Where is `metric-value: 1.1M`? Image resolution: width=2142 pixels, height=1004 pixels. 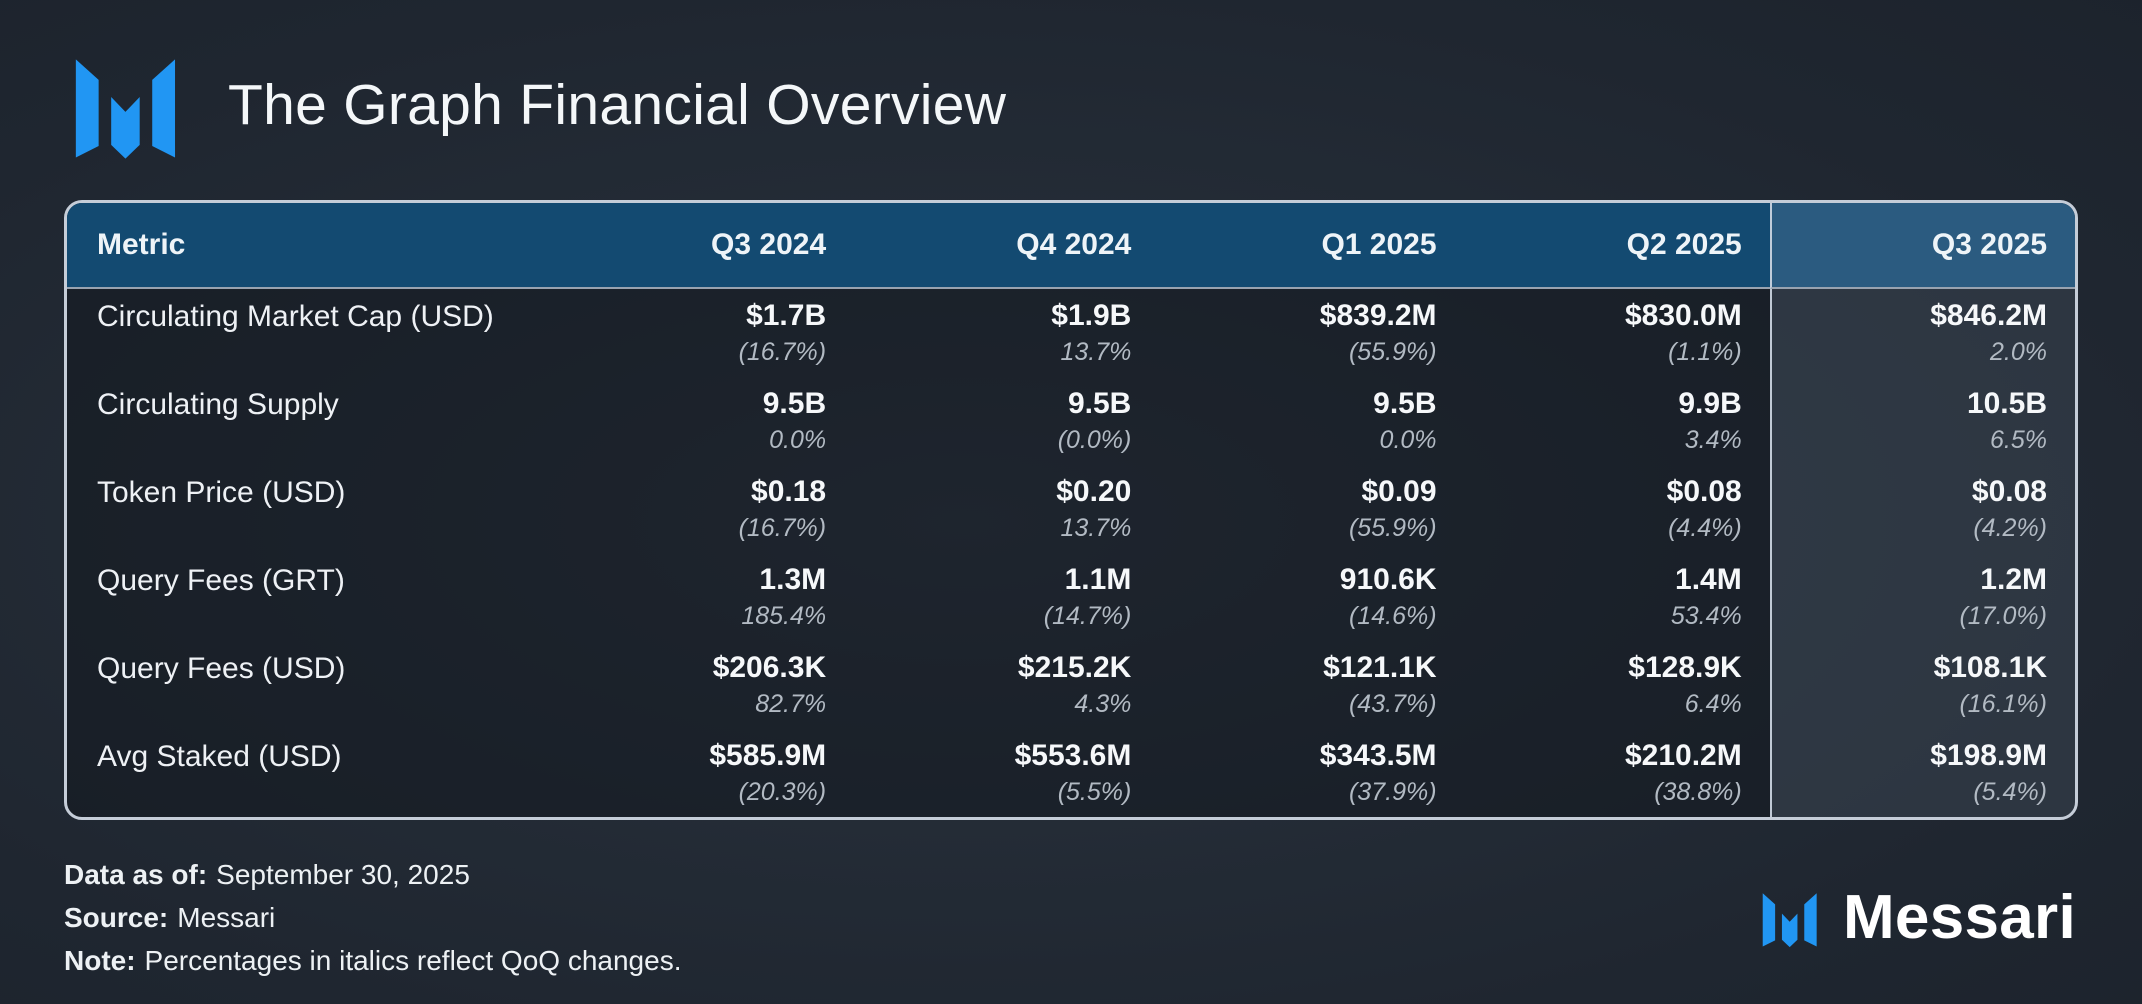 metric-value: 1.1M is located at coordinates (1098, 579).